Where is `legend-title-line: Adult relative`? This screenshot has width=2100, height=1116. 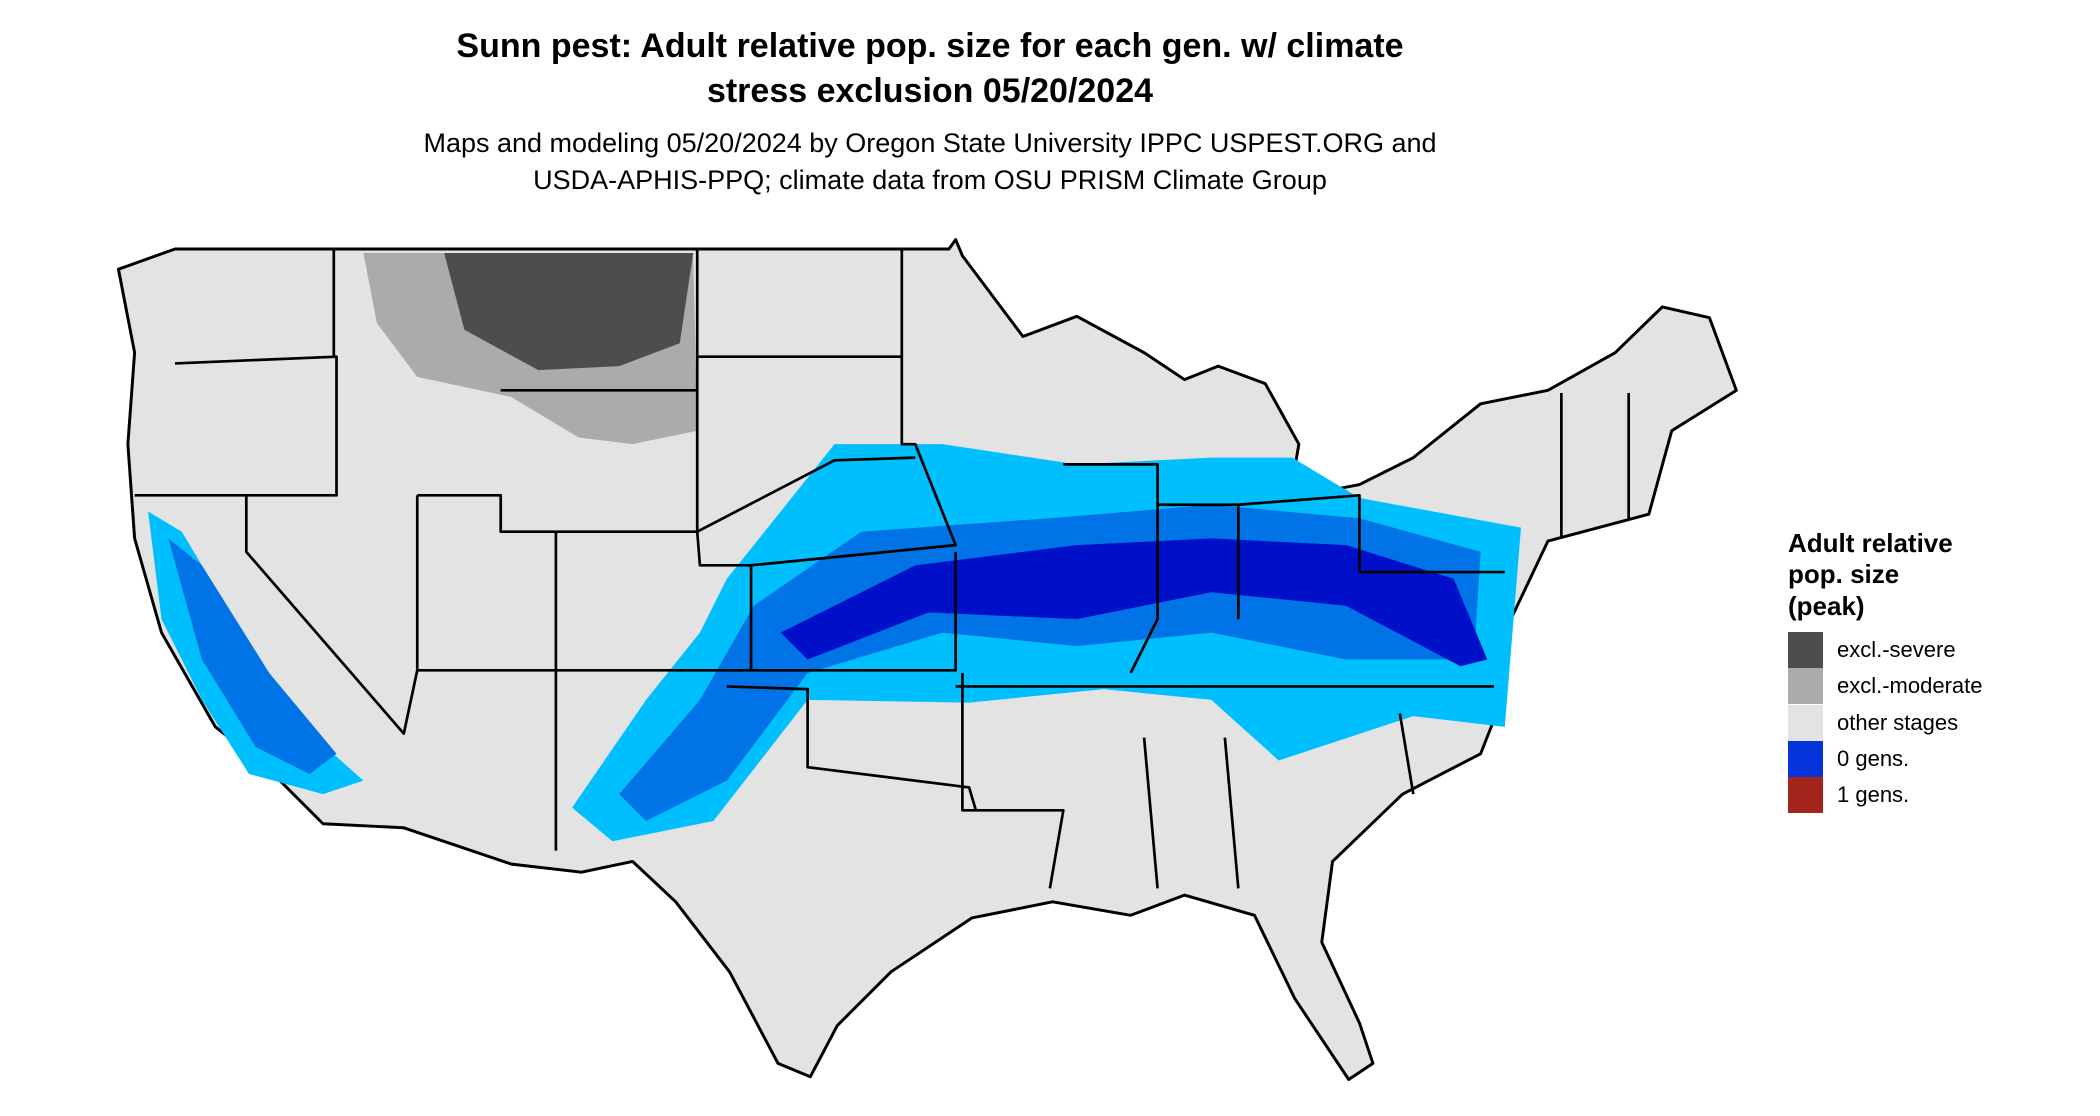
legend-title-line: Adult relative is located at coordinates (1870, 543).